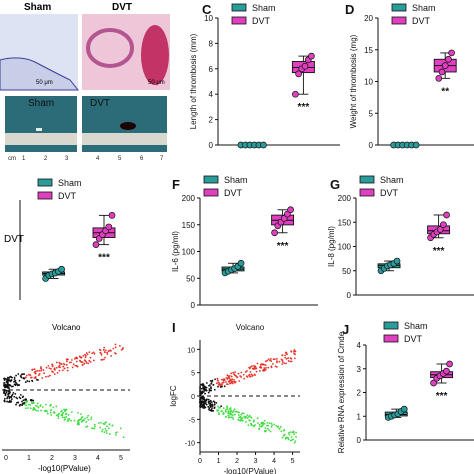 The image size is (474, 474). What do you see at coordinates (335, 184) in the screenshot?
I see `panel-letter-g: G` at bounding box center [335, 184].